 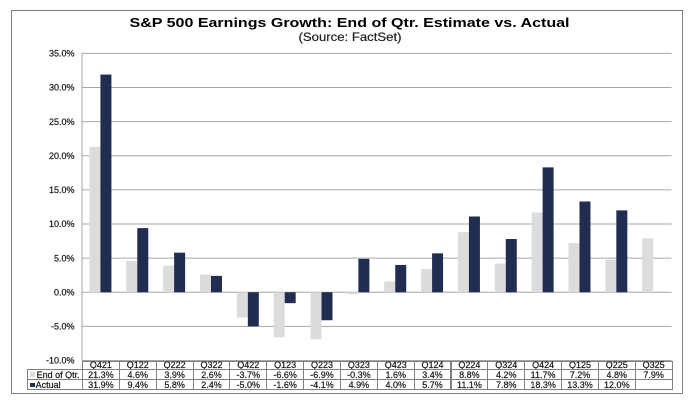 What do you see at coordinates (64, 258) in the screenshot?
I see `svg-text: 5.0%` at bounding box center [64, 258].